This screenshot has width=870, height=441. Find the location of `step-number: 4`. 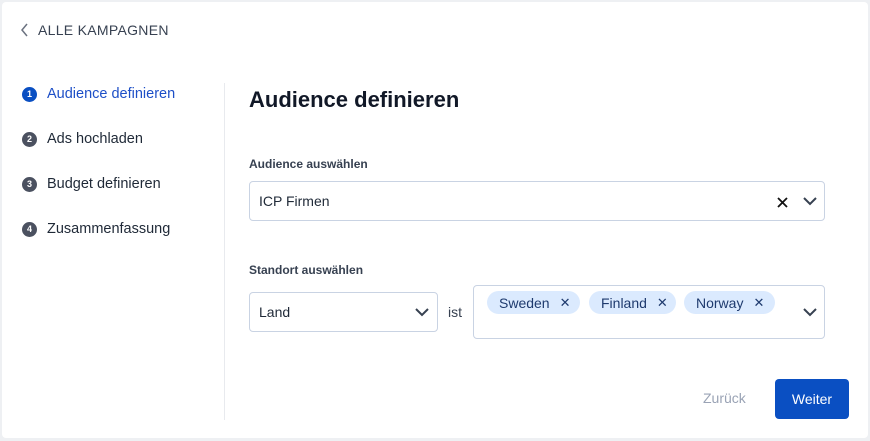

step-number: 4 is located at coordinates (29, 229).